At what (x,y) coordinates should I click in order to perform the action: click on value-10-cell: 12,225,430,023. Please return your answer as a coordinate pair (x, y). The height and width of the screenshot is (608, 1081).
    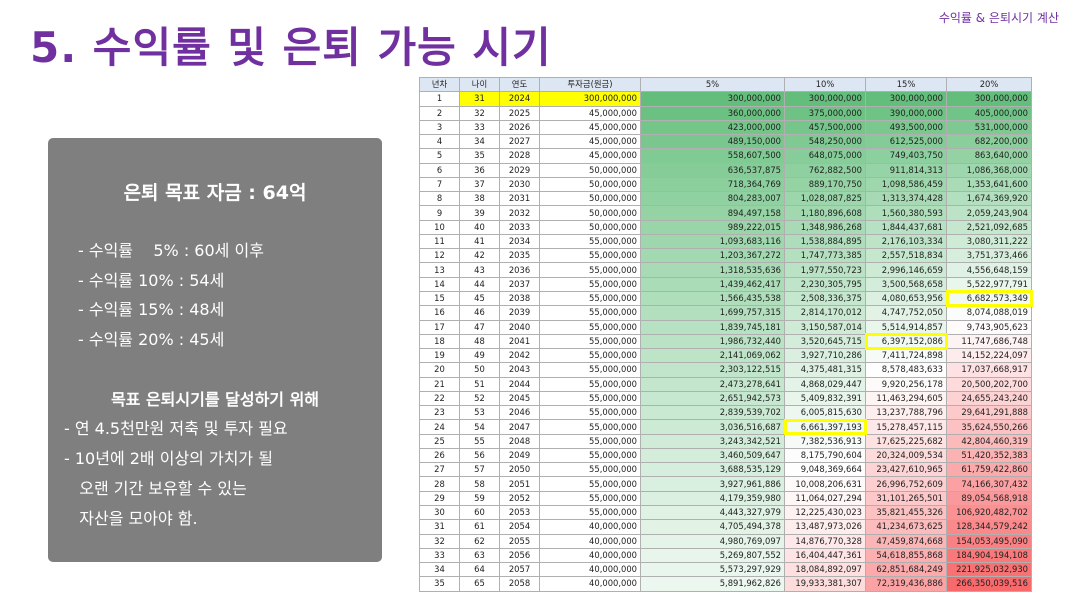
    Looking at the image, I should click on (825, 512).